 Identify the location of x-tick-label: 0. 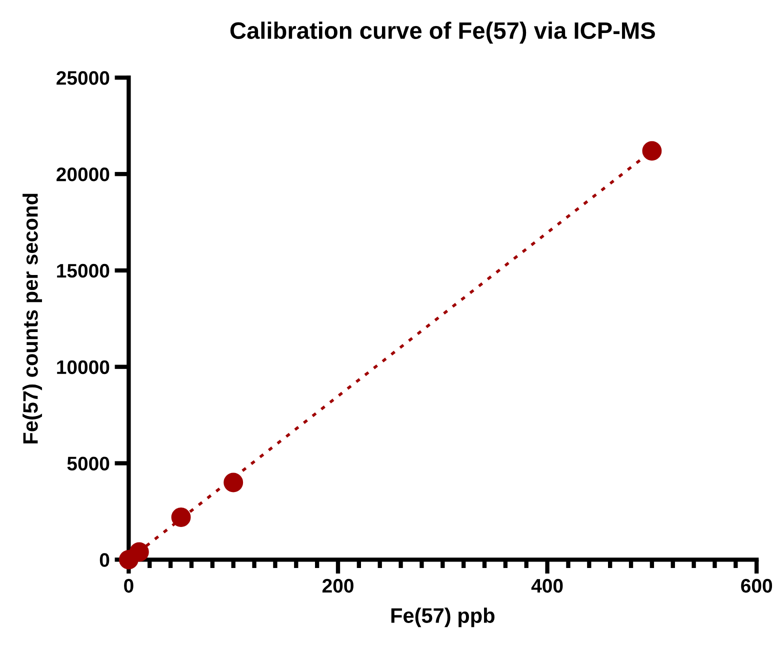
(129, 585).